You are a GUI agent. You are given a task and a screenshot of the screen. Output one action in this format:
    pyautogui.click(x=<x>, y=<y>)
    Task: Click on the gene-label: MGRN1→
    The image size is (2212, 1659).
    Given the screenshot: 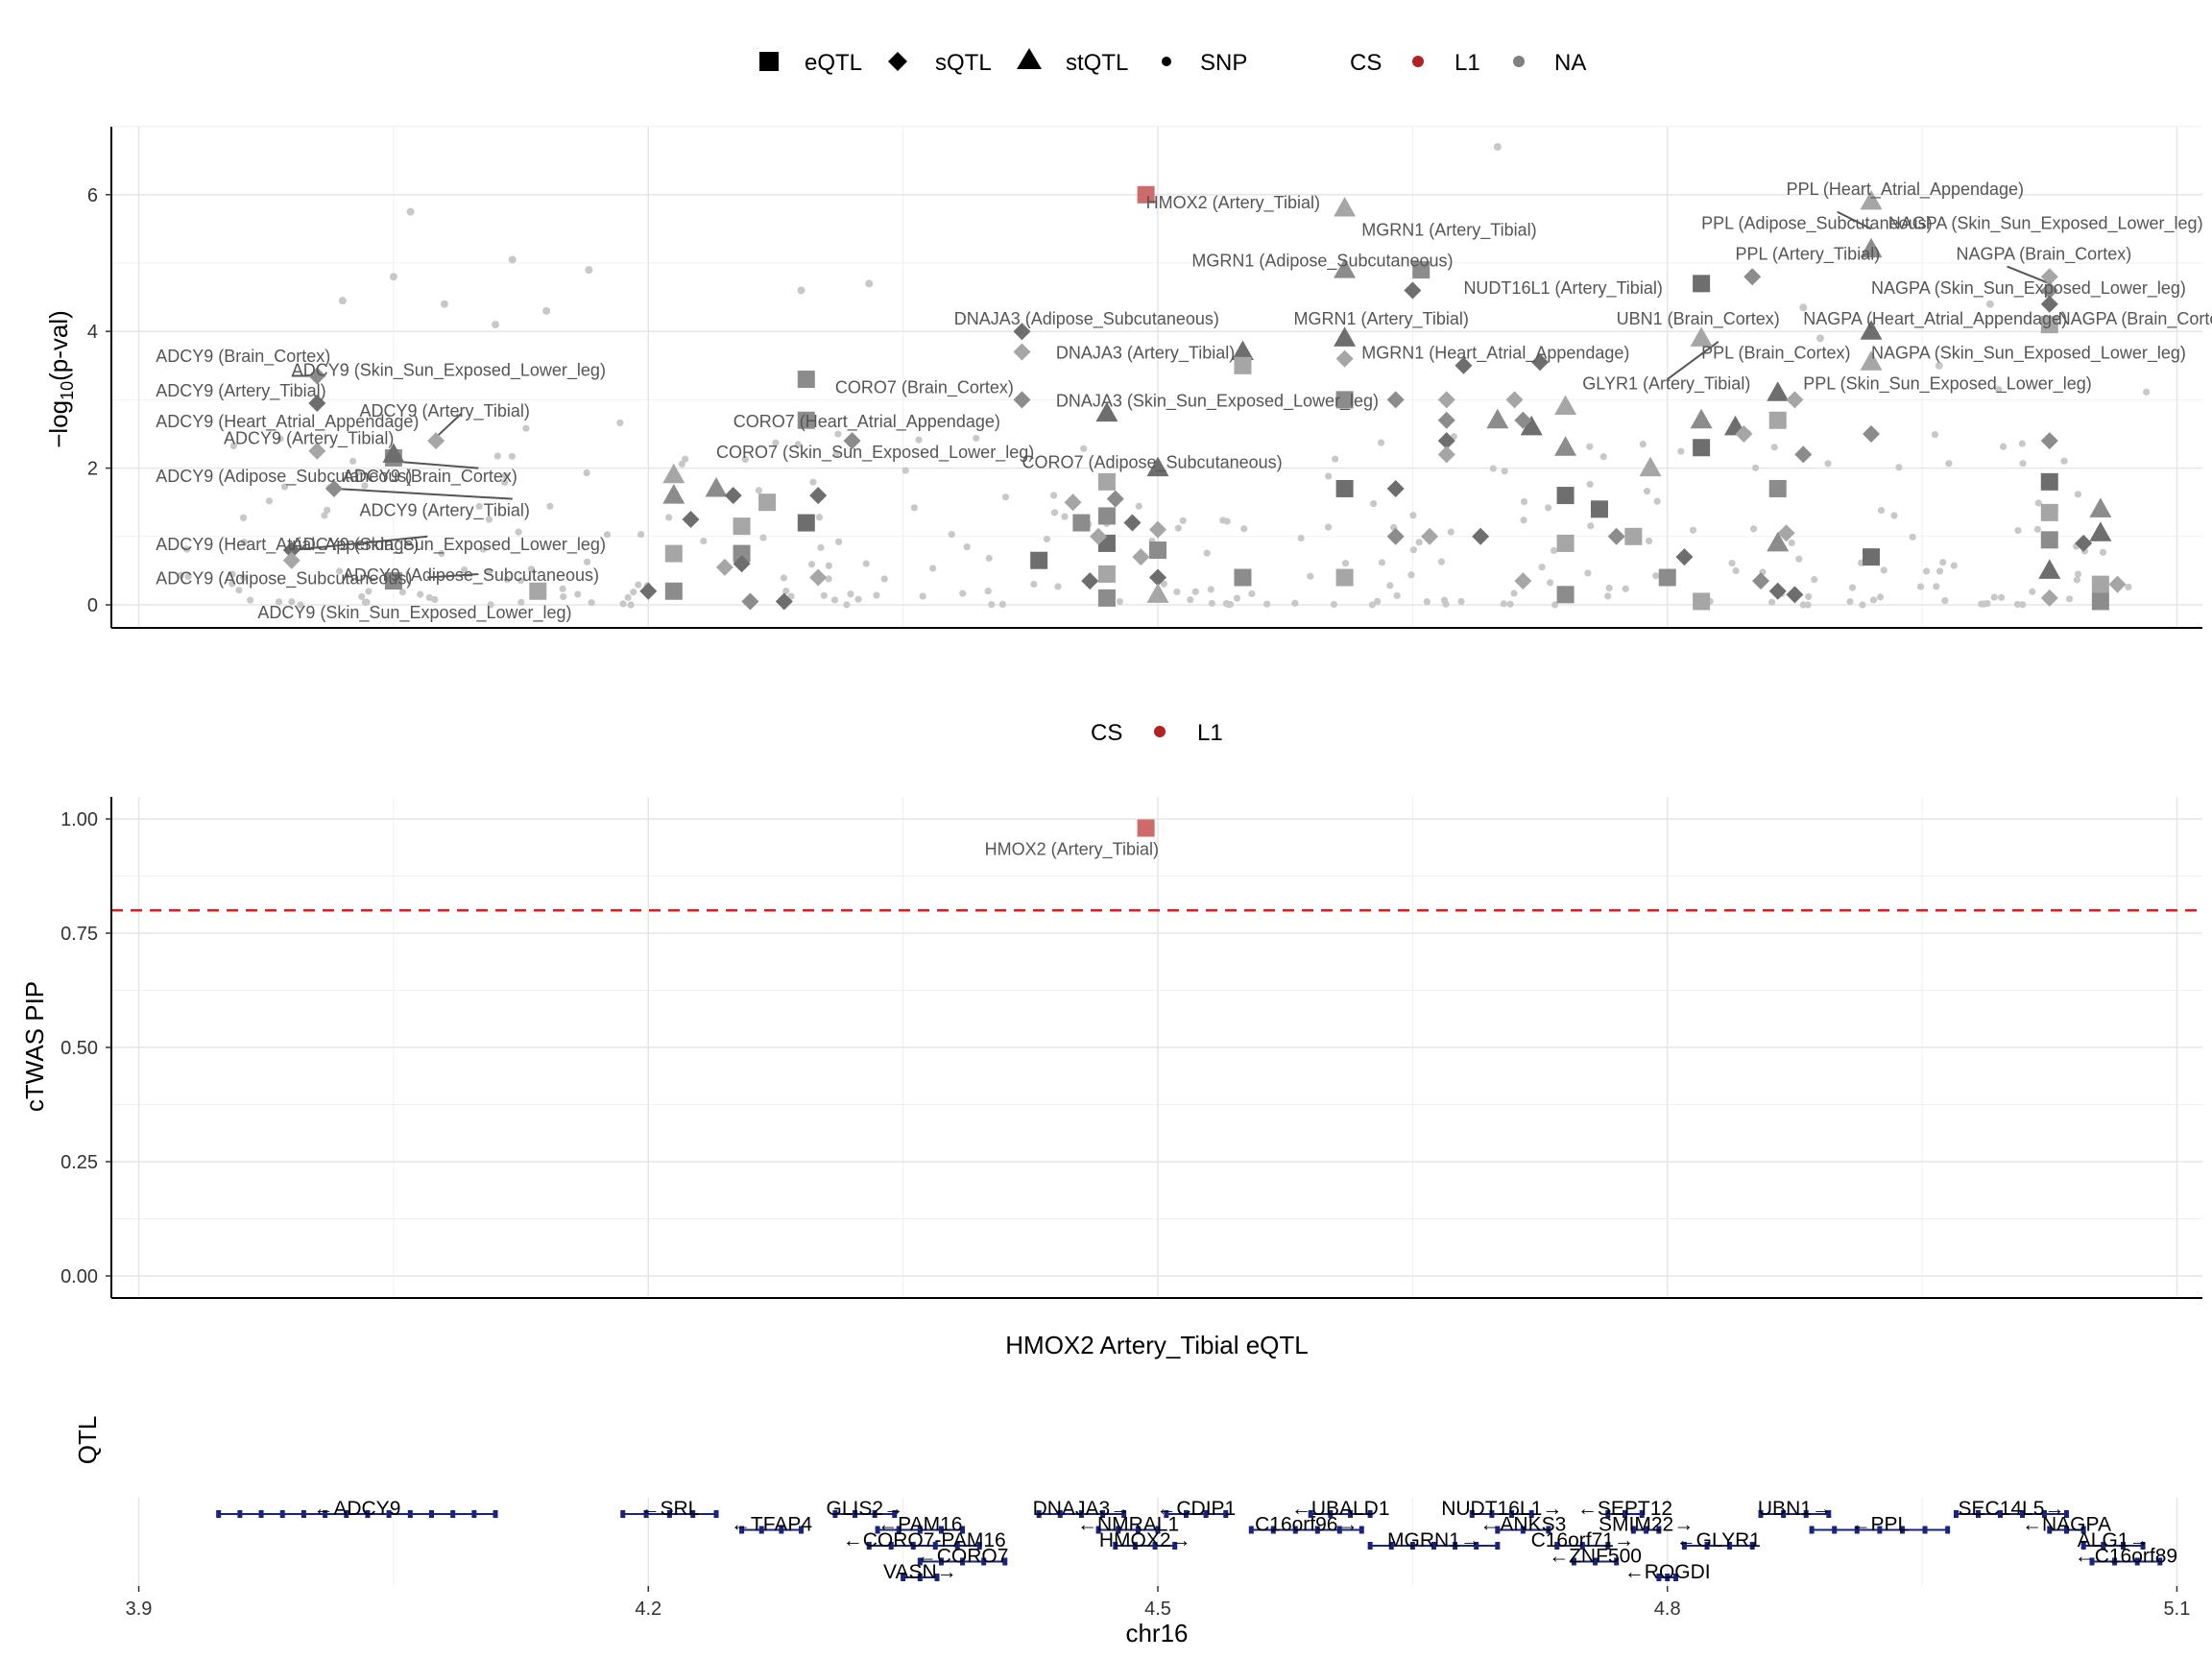 What is the action you would take?
    pyautogui.click(x=1433, y=1540)
    